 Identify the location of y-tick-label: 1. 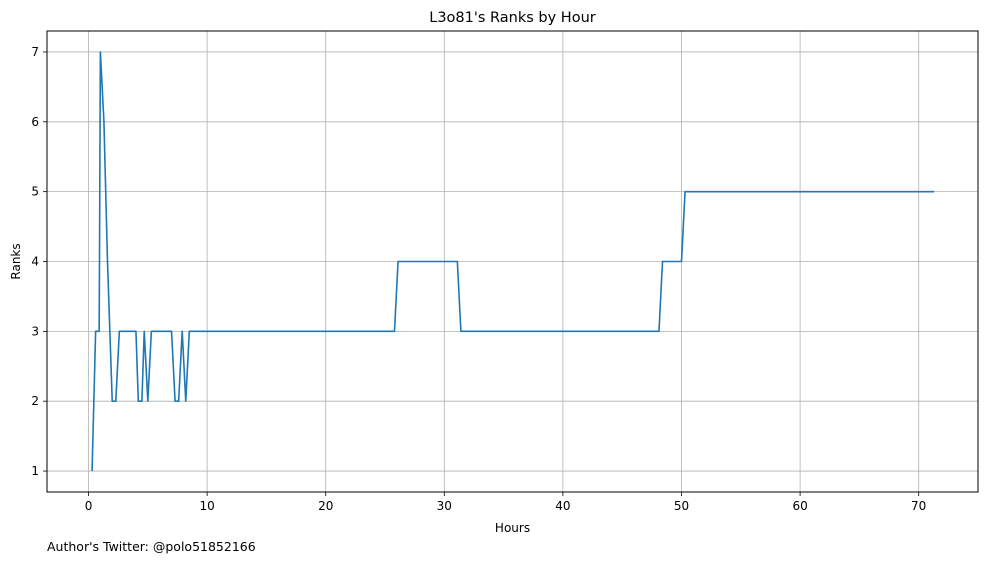
(35, 471).